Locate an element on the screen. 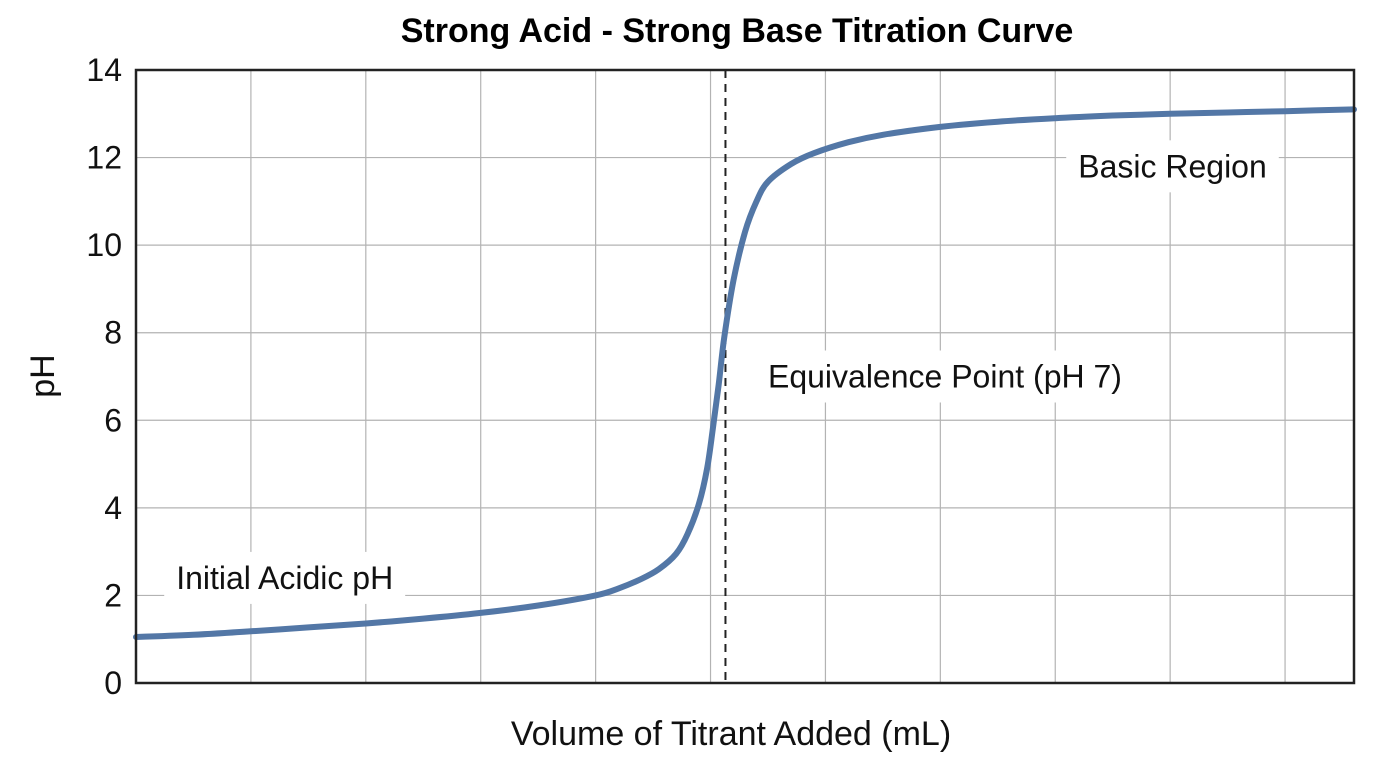  basic-annotation-bg is located at coordinates (1172, 166).